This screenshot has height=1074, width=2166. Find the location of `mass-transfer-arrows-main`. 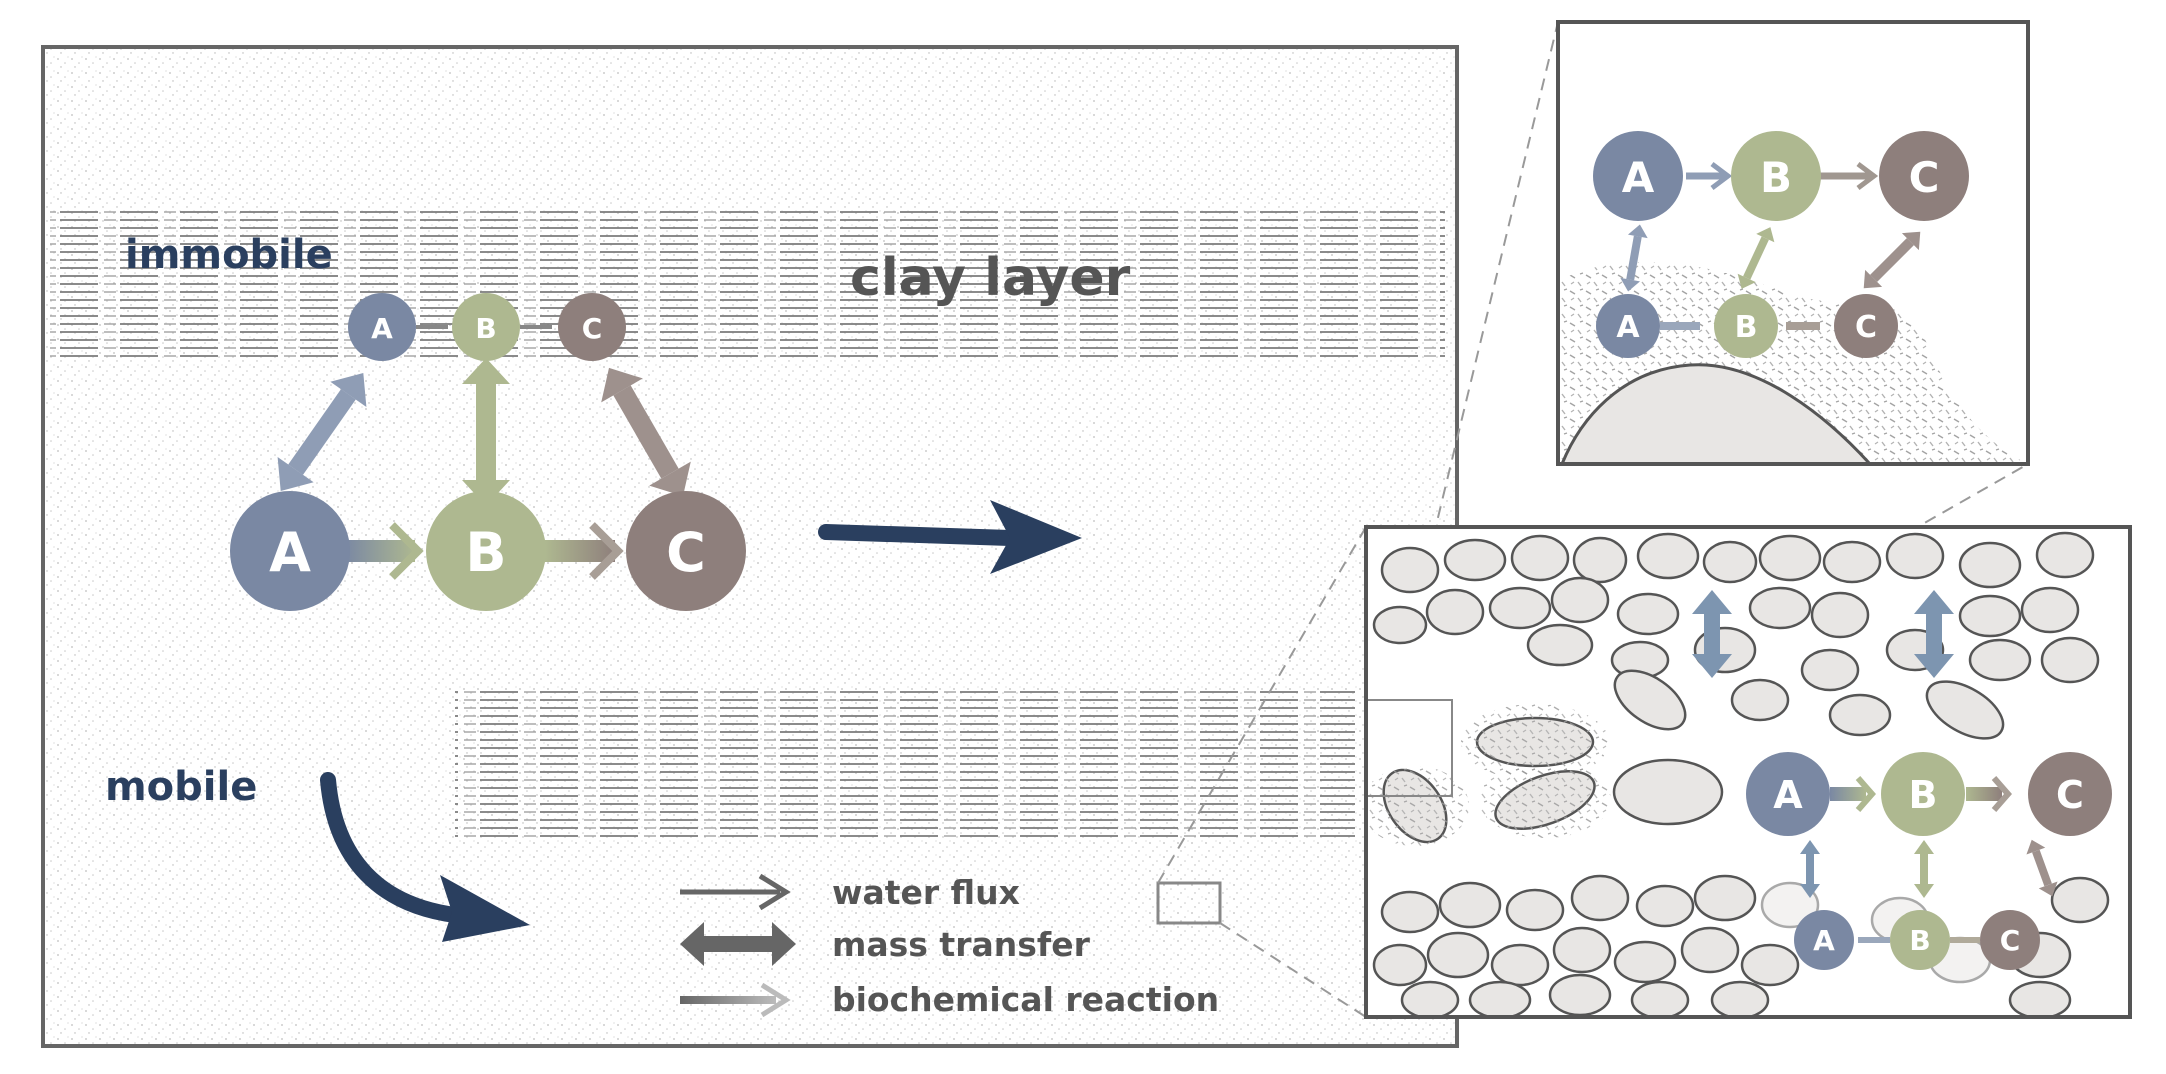

mass-transfer-arrows-main is located at coordinates (484, 432).